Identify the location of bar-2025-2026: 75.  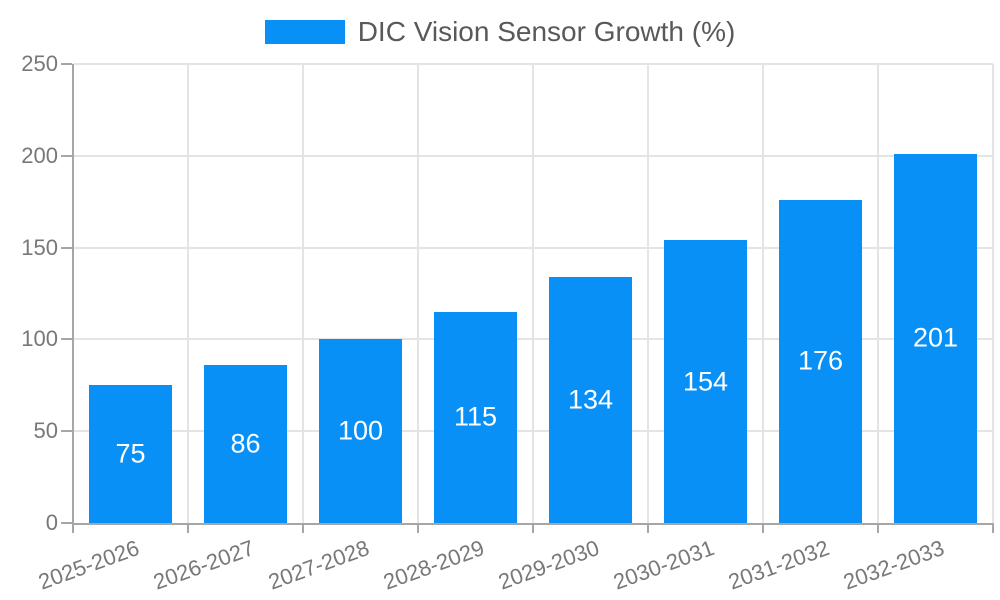
(130, 454).